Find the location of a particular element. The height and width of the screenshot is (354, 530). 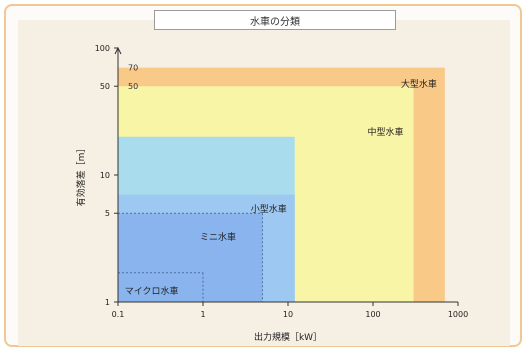

x-tick-label-1: 1 is located at coordinates (202, 314).